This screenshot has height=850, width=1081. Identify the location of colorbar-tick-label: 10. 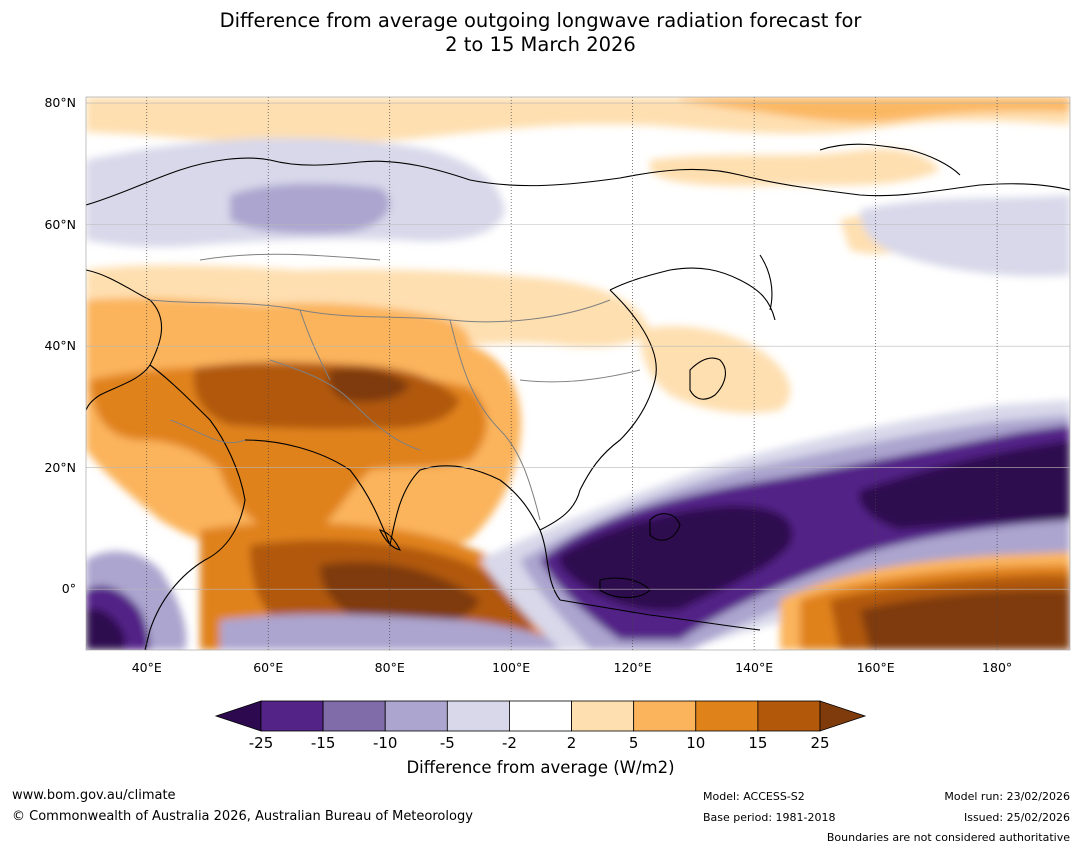
(696, 743).